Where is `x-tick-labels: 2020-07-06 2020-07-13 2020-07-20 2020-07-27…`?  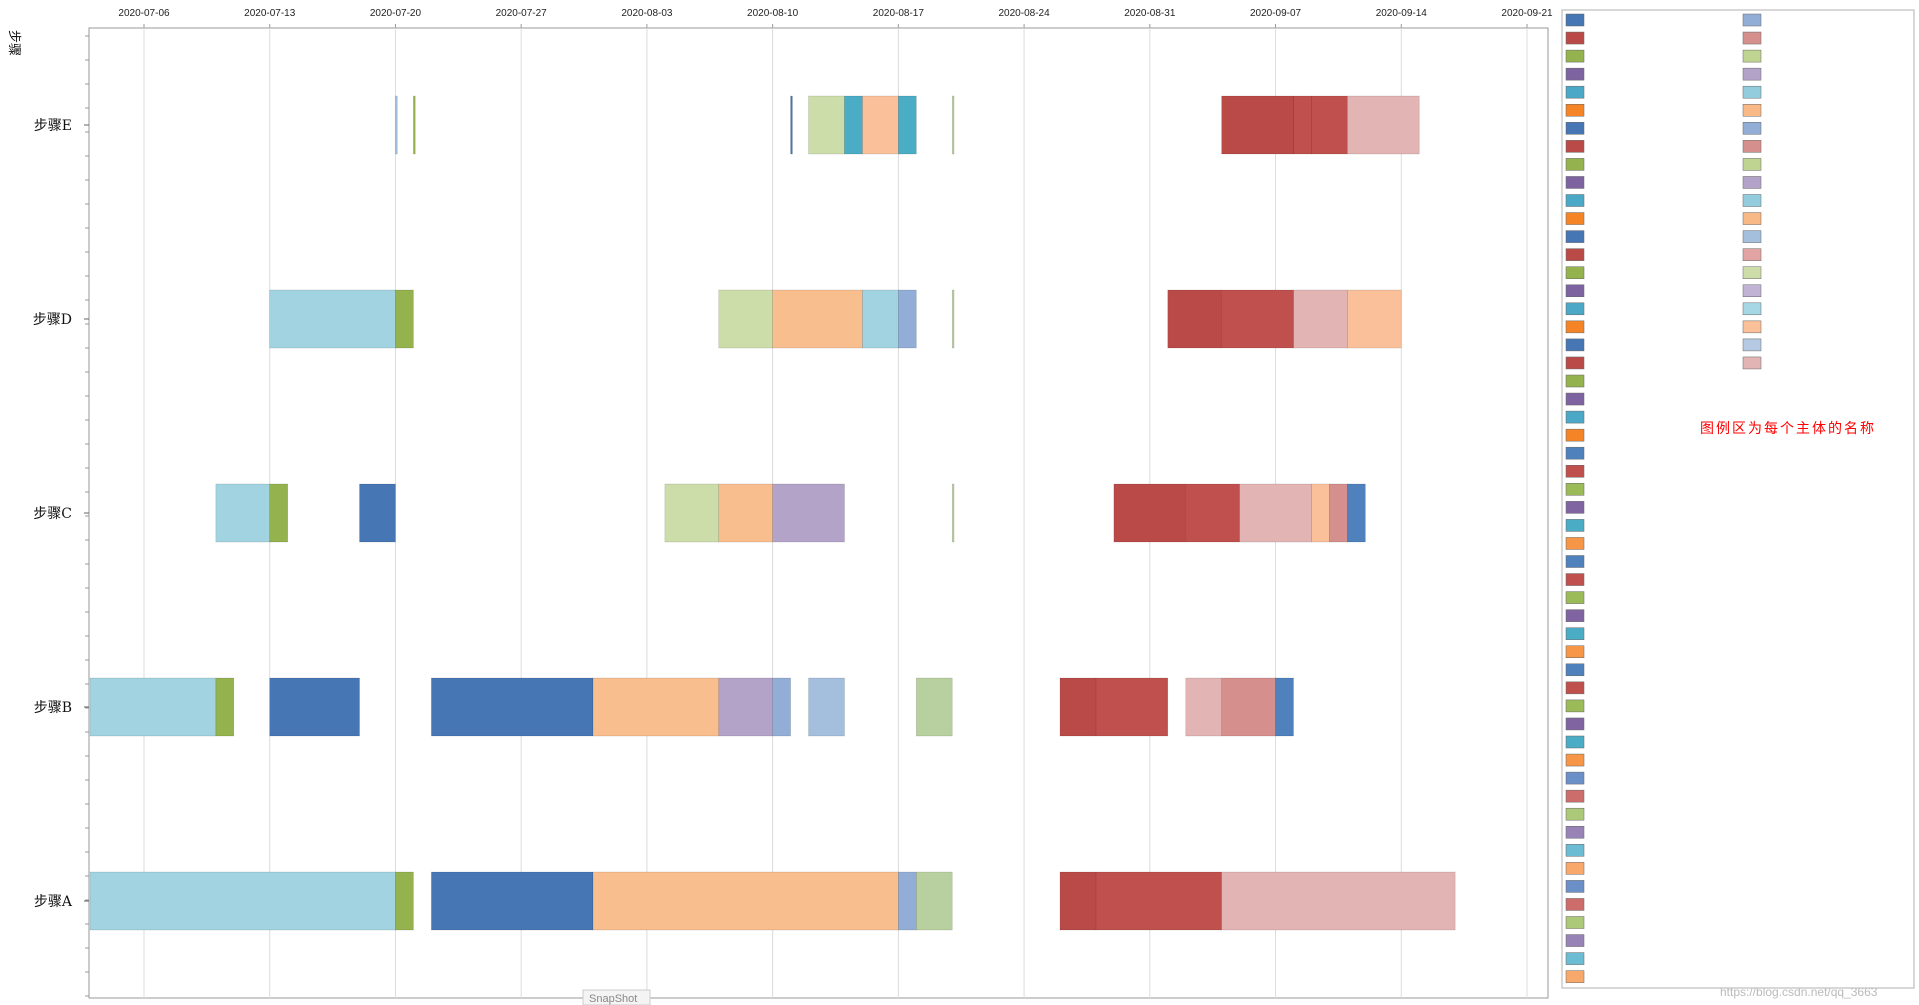
x-tick-labels: 2020-07-06 2020-07-13 2020-07-20 2020-07-27… is located at coordinates (835, 13).